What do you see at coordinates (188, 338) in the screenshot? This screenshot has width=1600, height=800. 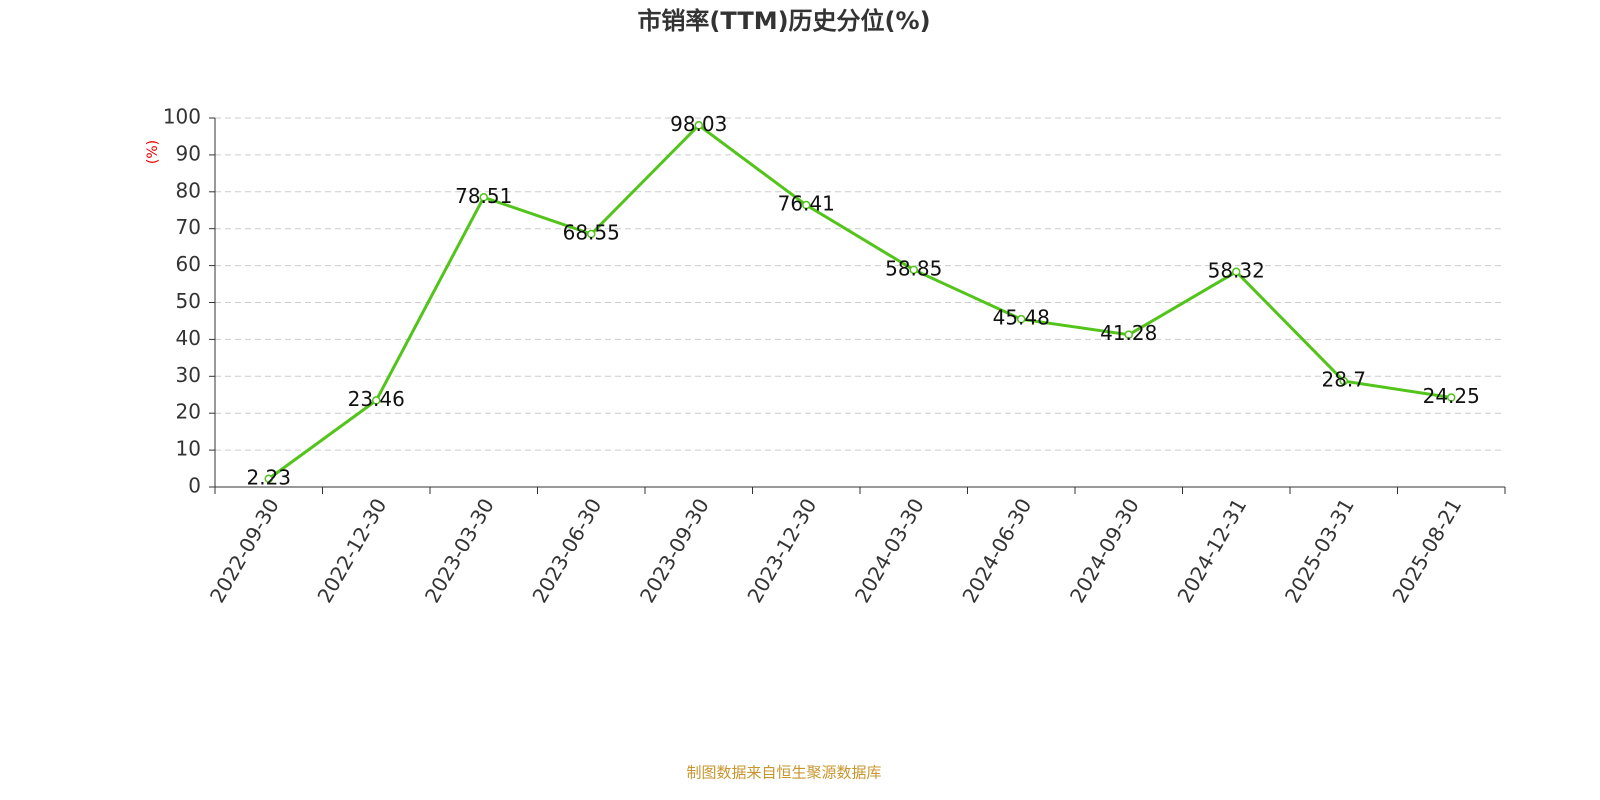 I see `y-tick-label: 40` at bounding box center [188, 338].